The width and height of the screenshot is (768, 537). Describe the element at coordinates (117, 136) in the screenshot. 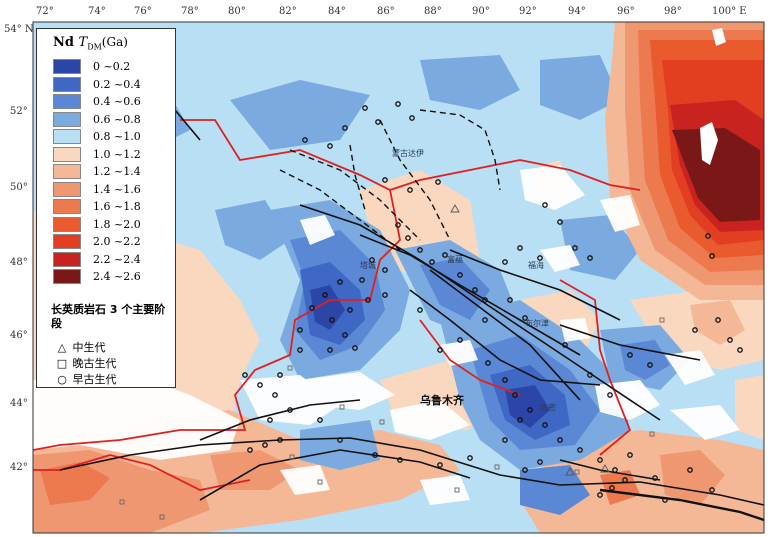

I see `legend-class-label: 0.8 ~1.0` at that location.